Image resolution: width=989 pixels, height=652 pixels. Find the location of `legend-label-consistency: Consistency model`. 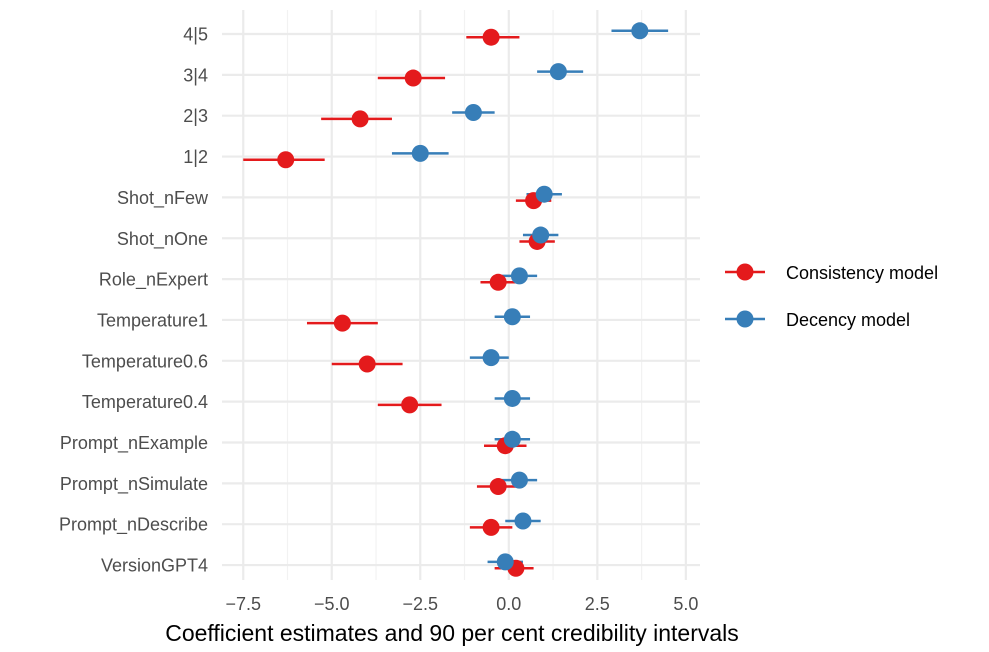

legend-label-consistency: Consistency model is located at coordinates (862, 273).